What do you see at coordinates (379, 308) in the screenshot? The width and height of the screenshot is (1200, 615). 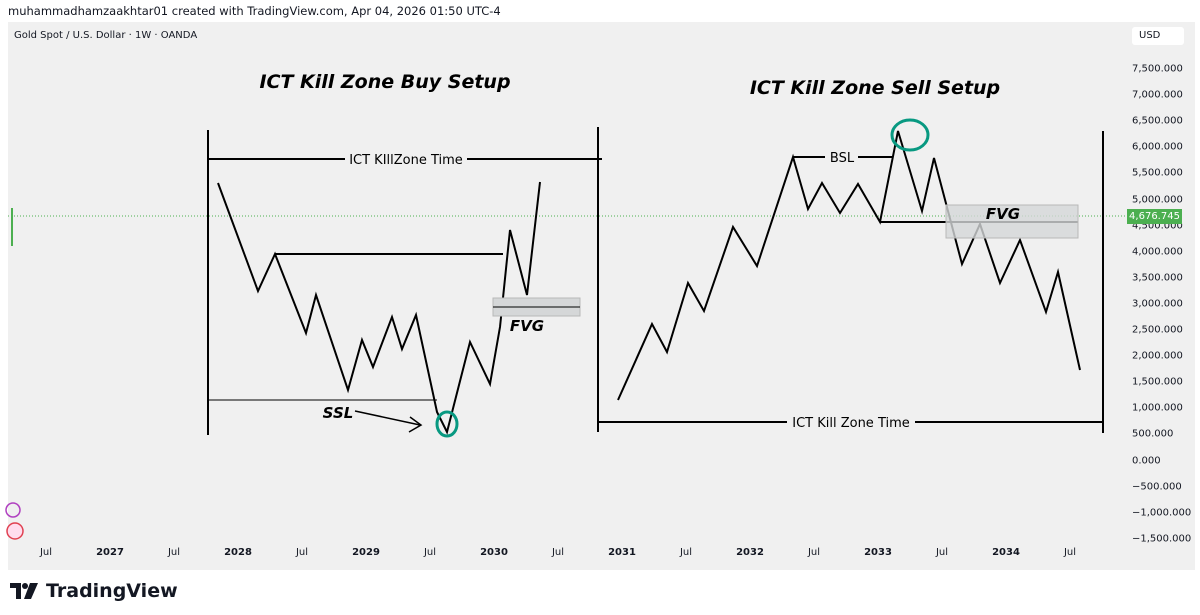 I see `buy-price-path` at bounding box center [379, 308].